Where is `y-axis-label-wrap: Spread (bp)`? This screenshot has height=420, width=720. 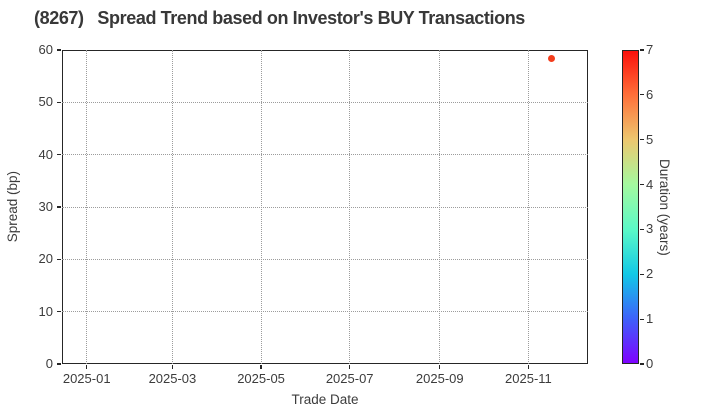
y-axis-label-wrap: Spread (bp) is located at coordinates (12, 207).